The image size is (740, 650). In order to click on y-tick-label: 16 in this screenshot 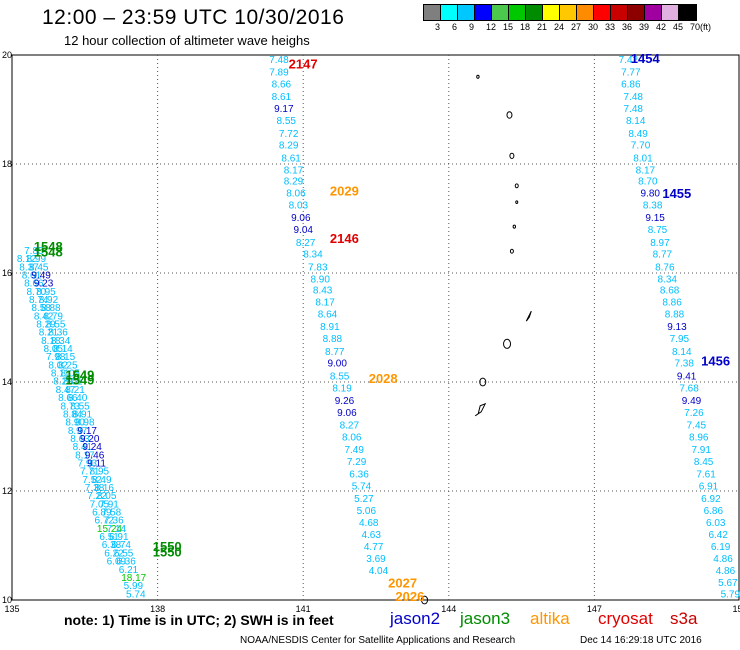, I will do `click(7, 273)`.